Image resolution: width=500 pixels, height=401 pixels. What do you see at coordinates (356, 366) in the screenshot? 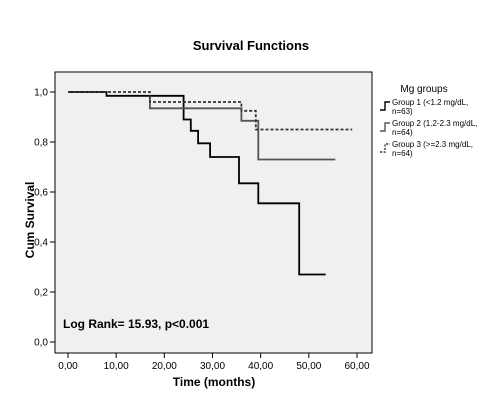
I see `x-tick-label: 60,00` at bounding box center [356, 366].